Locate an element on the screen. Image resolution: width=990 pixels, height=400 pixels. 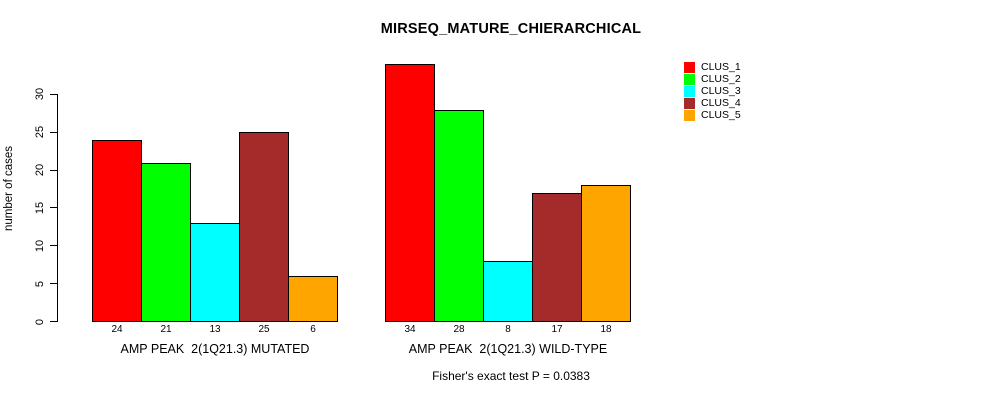
legend-item-CLUS_5: CLUS_5 is located at coordinates (712, 116).